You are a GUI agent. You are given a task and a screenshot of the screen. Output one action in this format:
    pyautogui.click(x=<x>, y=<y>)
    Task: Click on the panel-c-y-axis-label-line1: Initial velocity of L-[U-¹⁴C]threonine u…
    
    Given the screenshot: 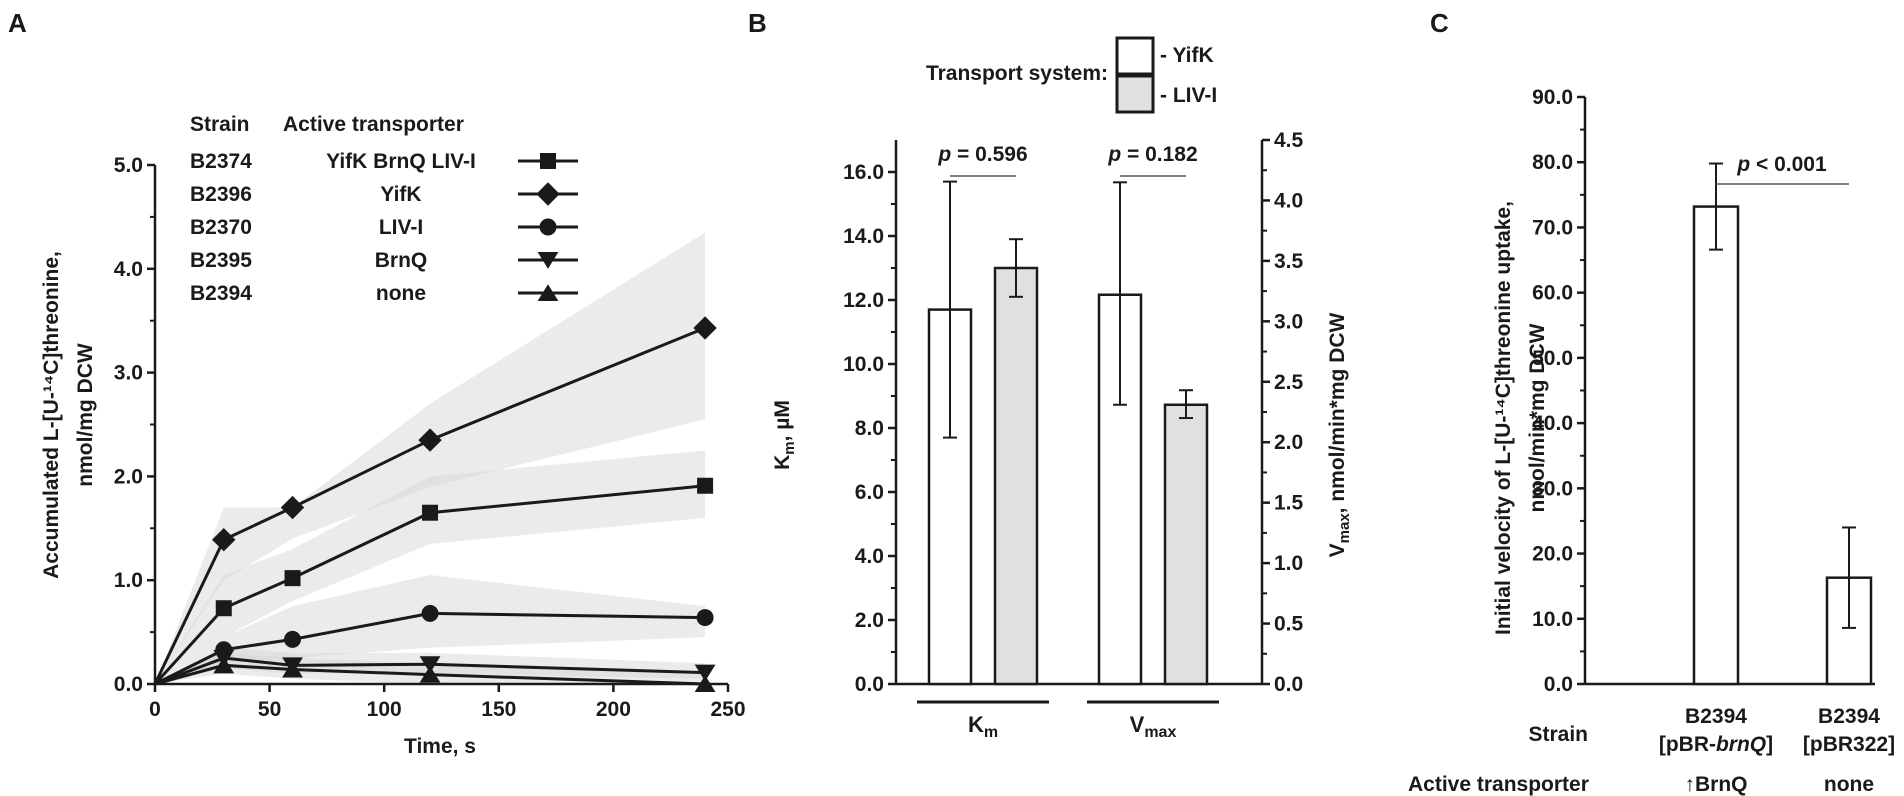 What is the action you would take?
    pyautogui.click(x=1503, y=418)
    